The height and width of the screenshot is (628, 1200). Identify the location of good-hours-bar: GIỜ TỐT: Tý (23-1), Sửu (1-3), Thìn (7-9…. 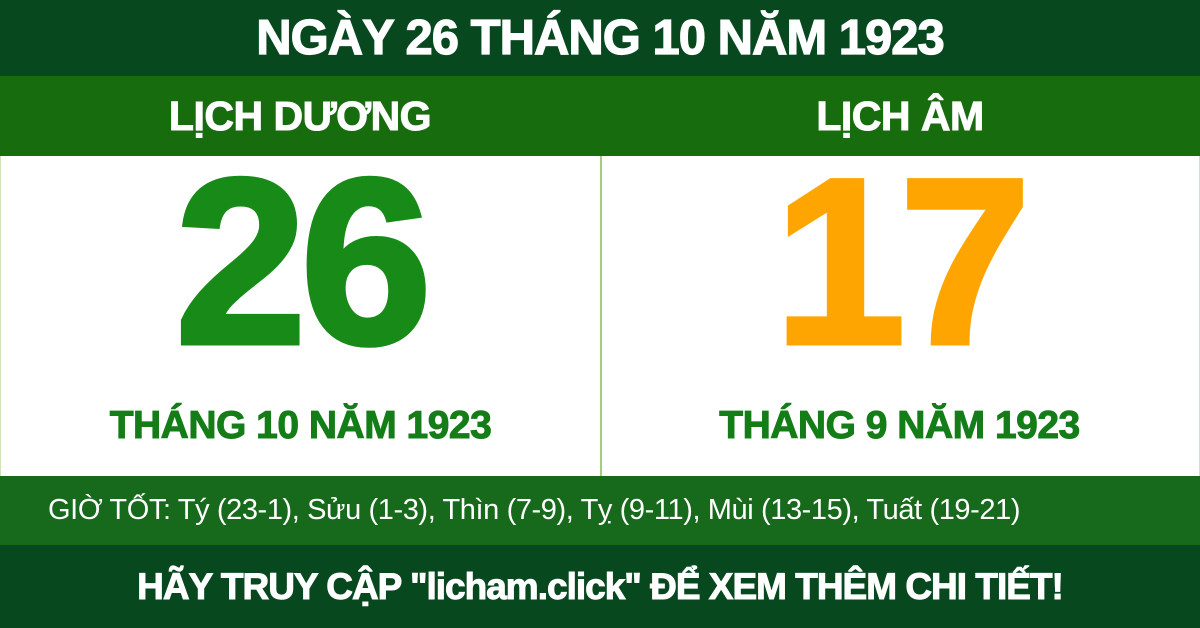
(600, 510).